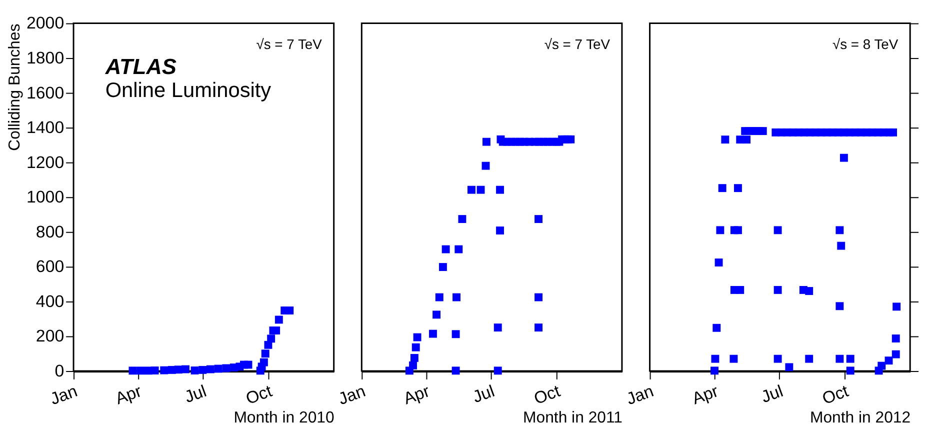  I want to click on y-tick-label: 200, so click(50, 336).